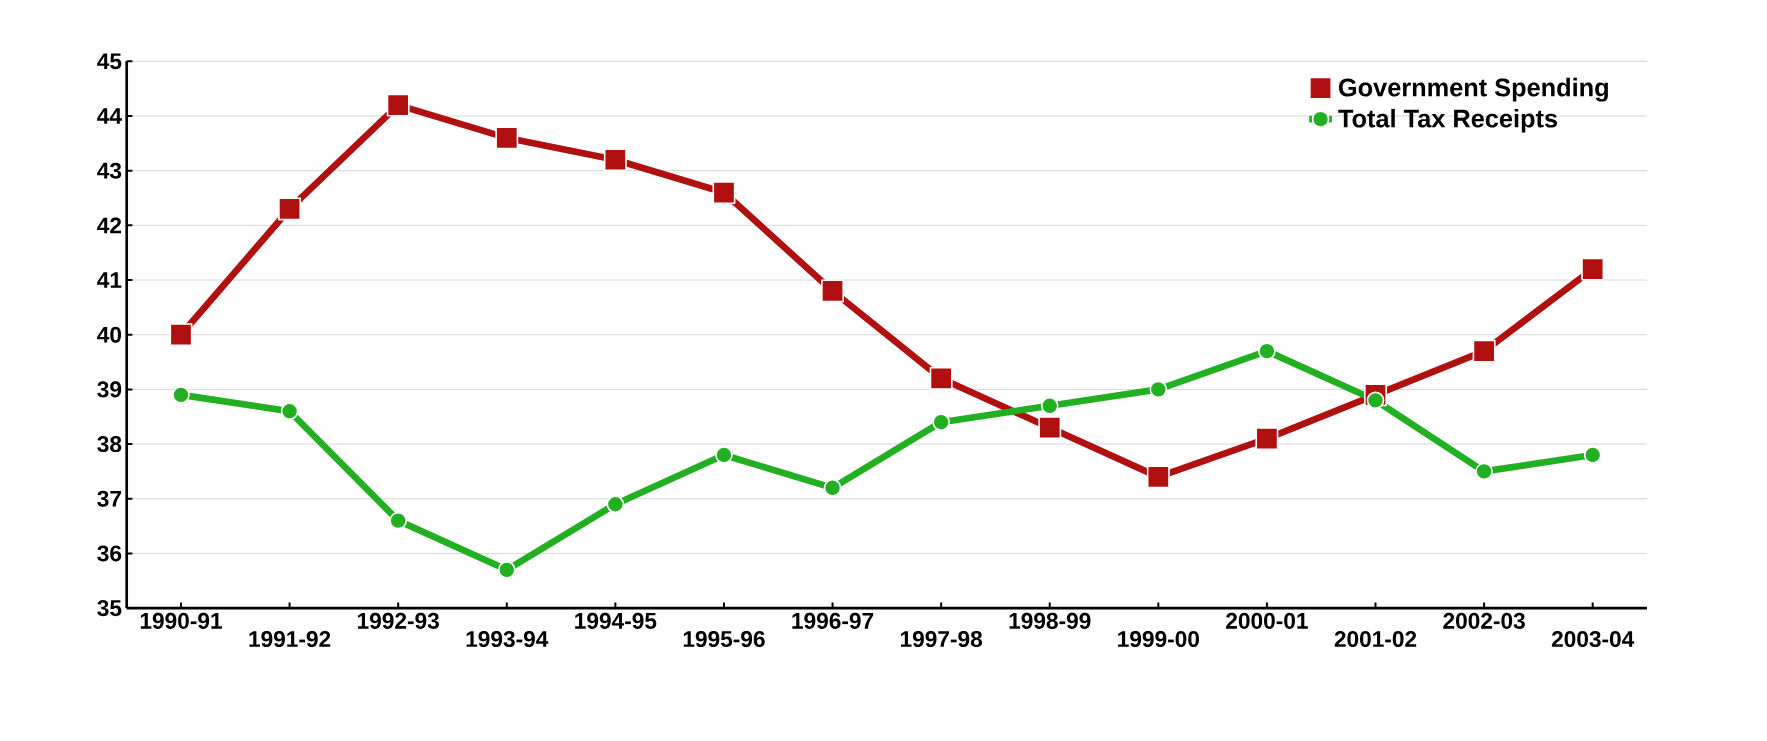 This screenshot has width=1767, height=741. What do you see at coordinates (833, 620) in the screenshot?
I see `x-tick-label: 1996-97` at bounding box center [833, 620].